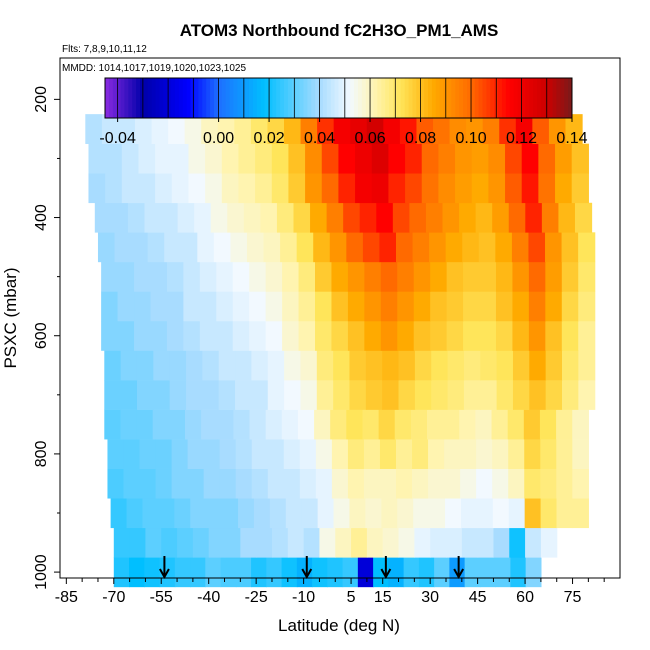  Describe the element at coordinates (161, 597) in the screenshot. I see `x-tick-label: -55` at that location.